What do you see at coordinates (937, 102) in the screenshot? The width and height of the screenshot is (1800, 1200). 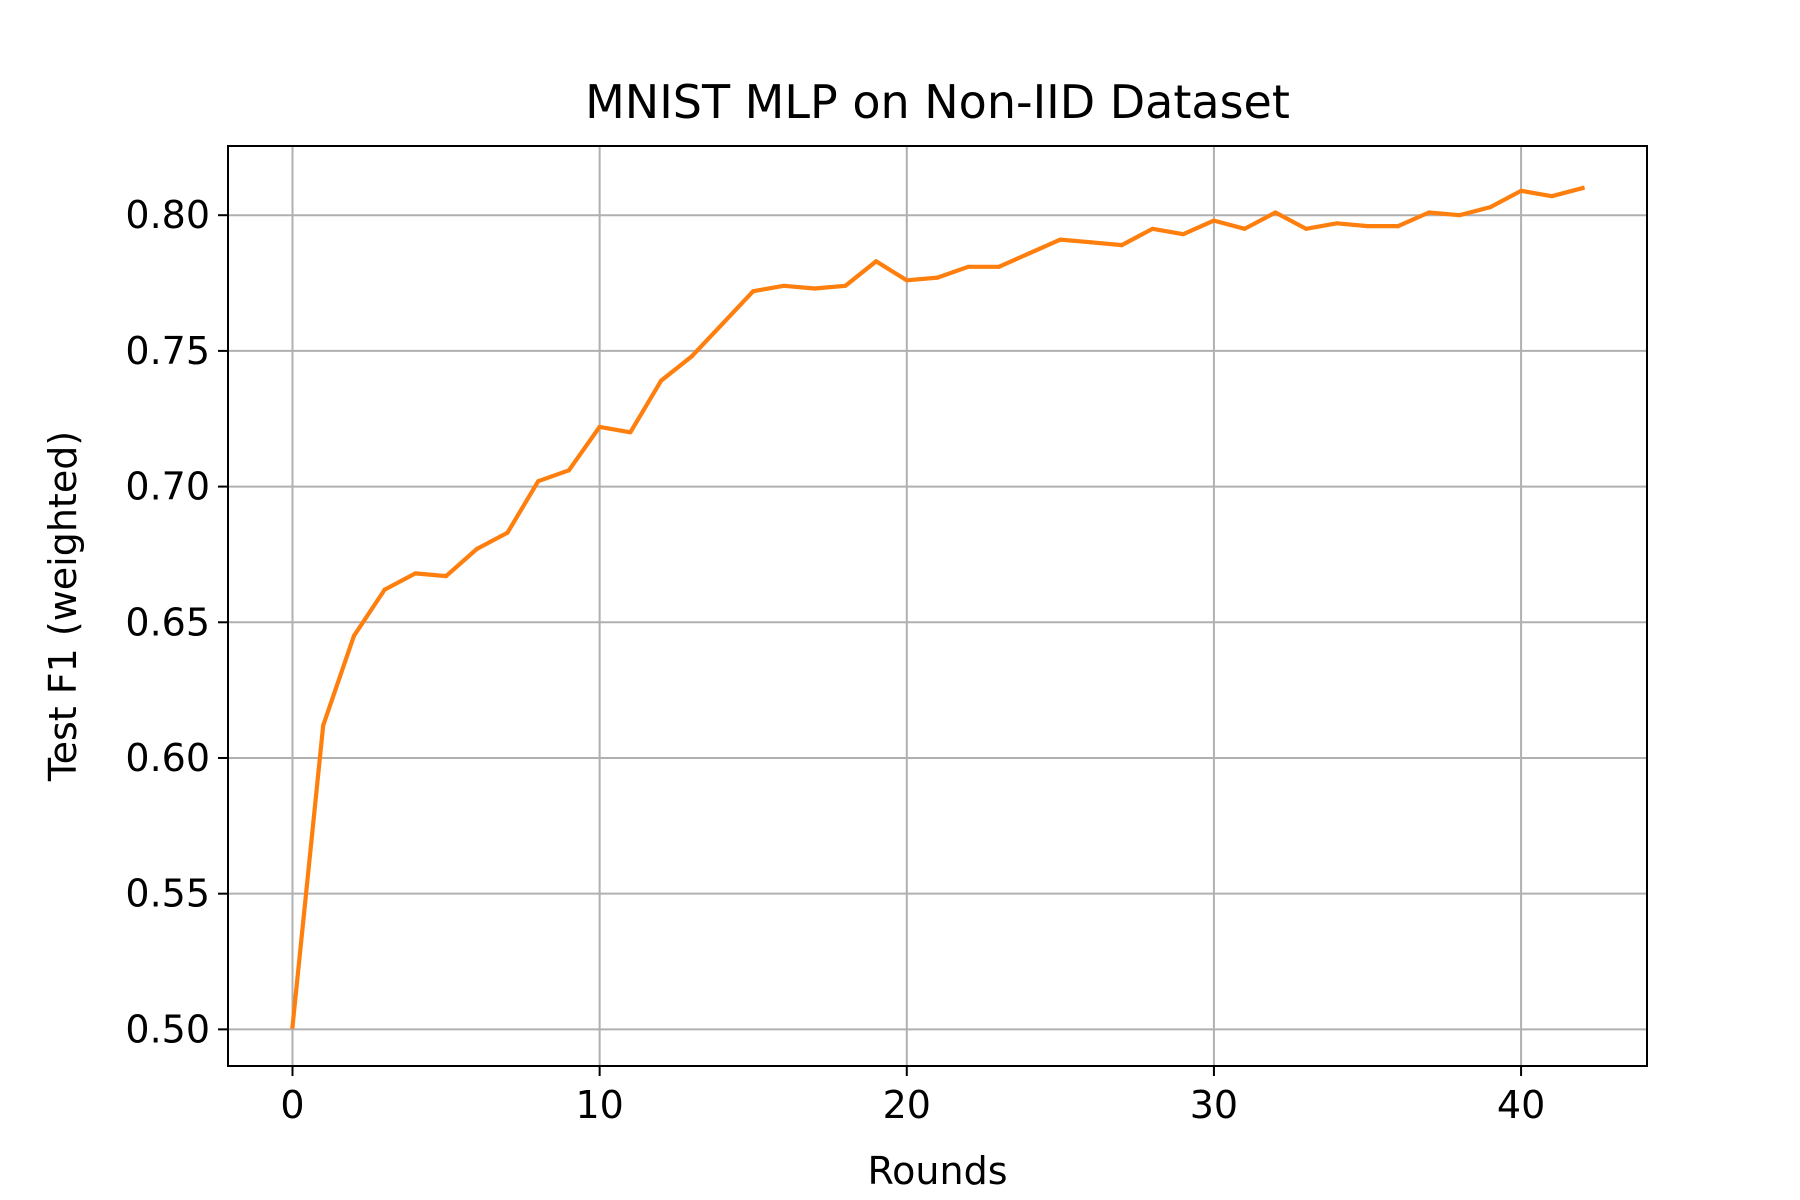 I see `chart-title: MNIST MLP on Non-IID Dataset` at bounding box center [937, 102].